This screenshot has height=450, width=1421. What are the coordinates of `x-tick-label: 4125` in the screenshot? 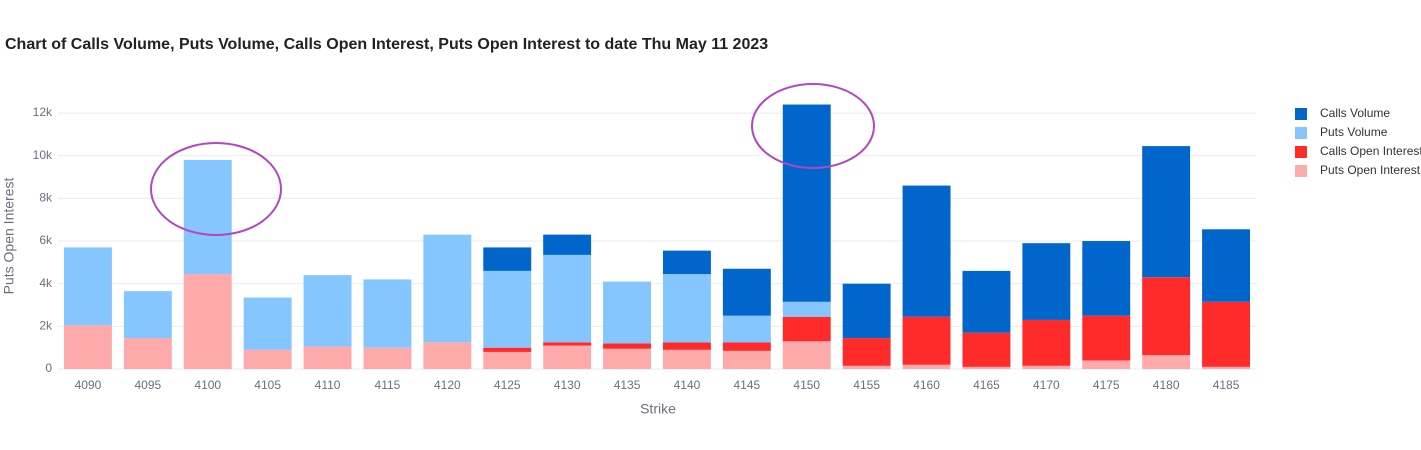 It's located at (507, 385).